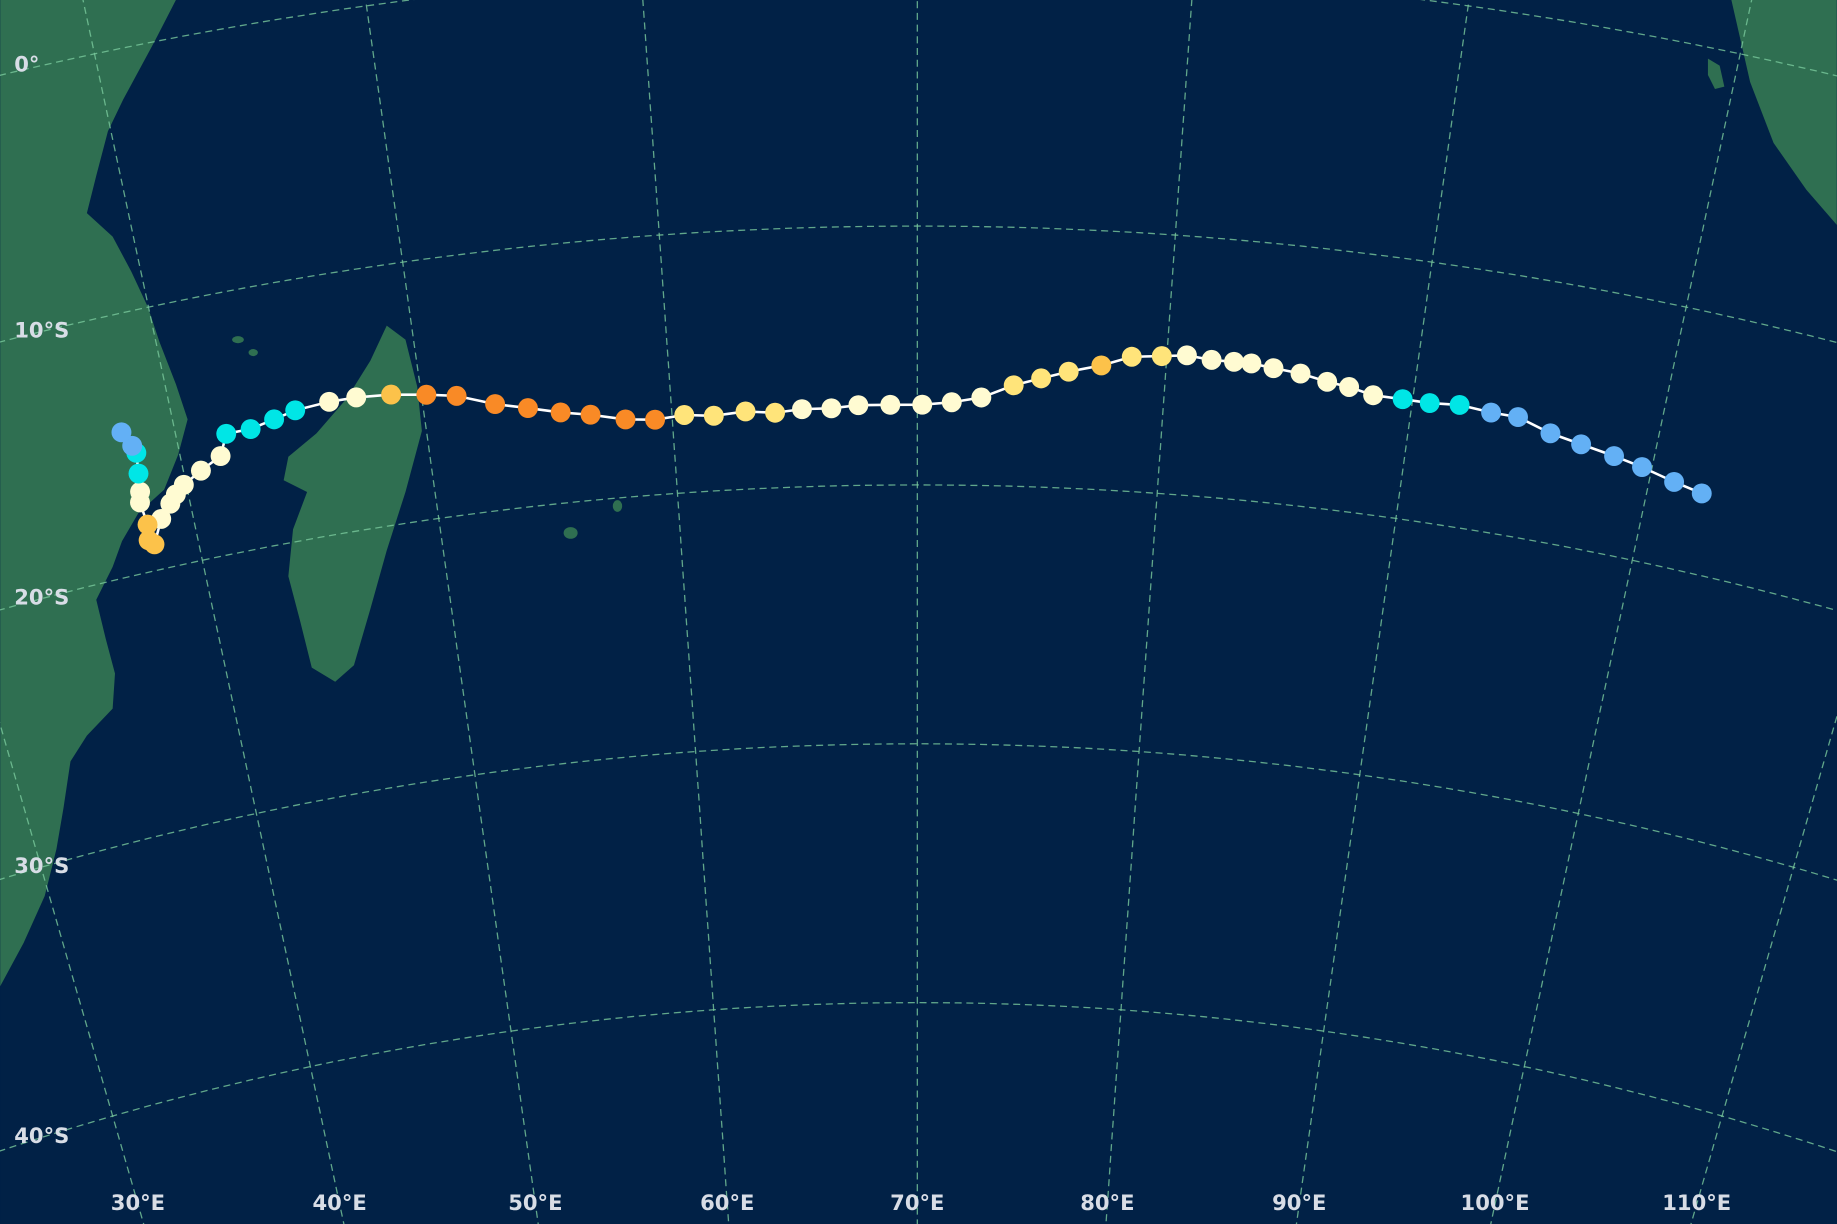 The height and width of the screenshot is (1224, 1837). What do you see at coordinates (26, 63) in the screenshot?
I see `lat-label: 0°` at bounding box center [26, 63].